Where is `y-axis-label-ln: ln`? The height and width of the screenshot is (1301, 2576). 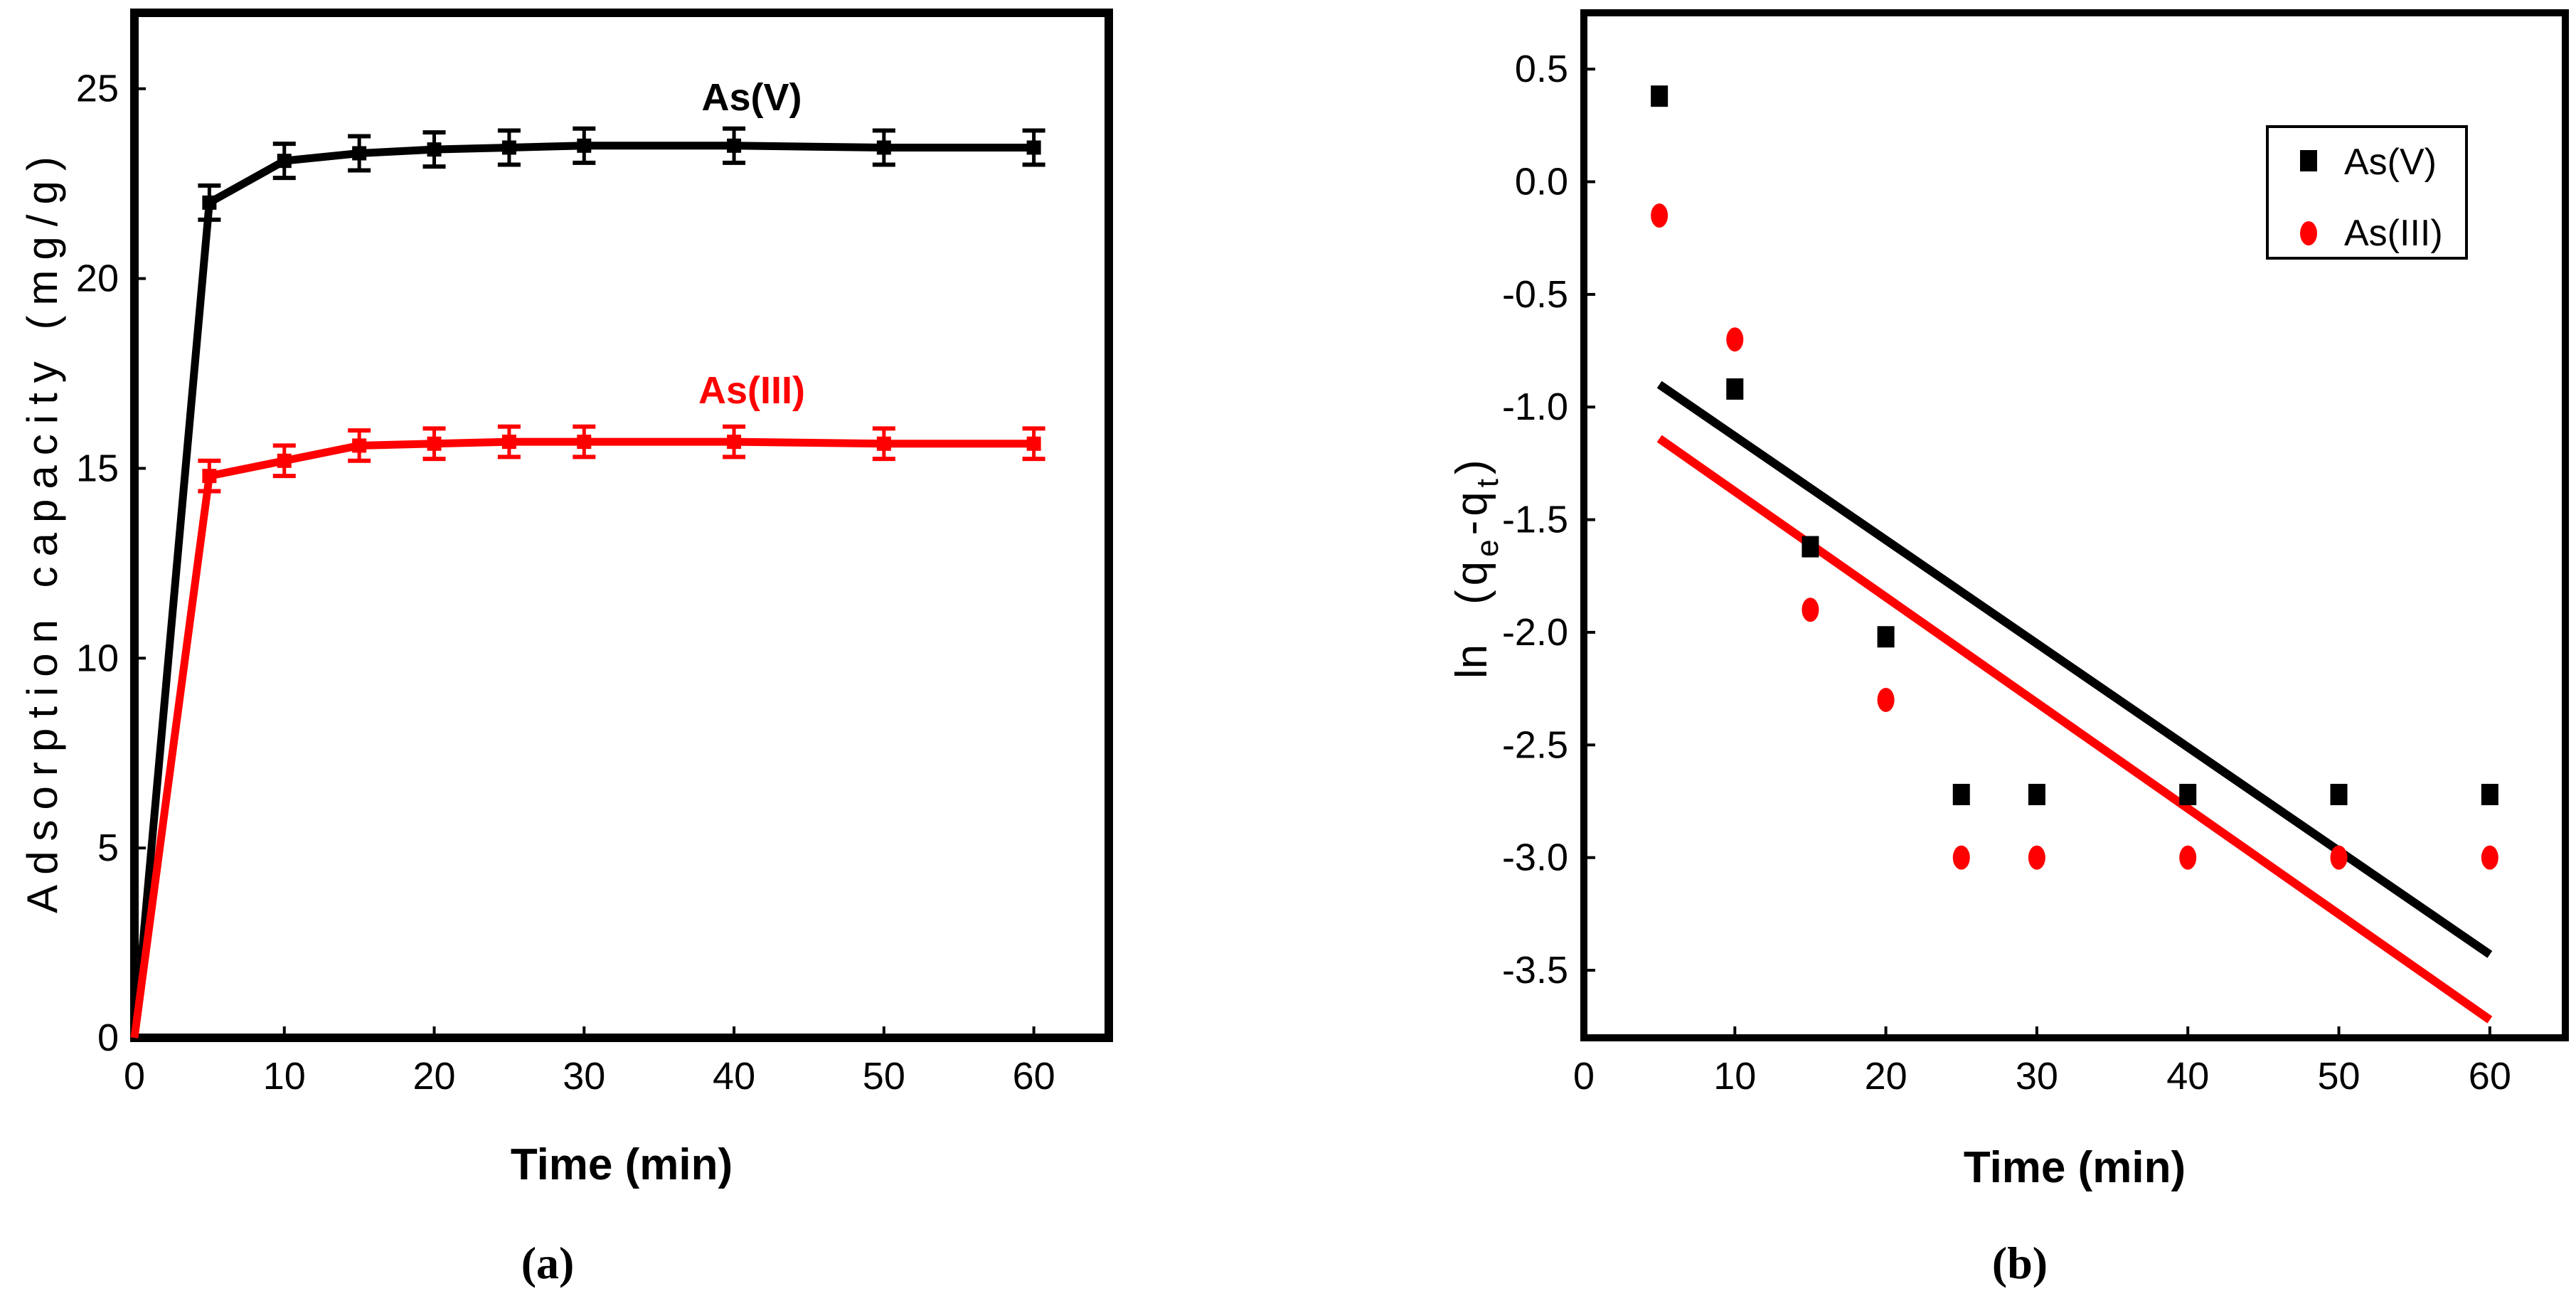
y-axis-label-ln: ln is located at coordinates (1471, 661).